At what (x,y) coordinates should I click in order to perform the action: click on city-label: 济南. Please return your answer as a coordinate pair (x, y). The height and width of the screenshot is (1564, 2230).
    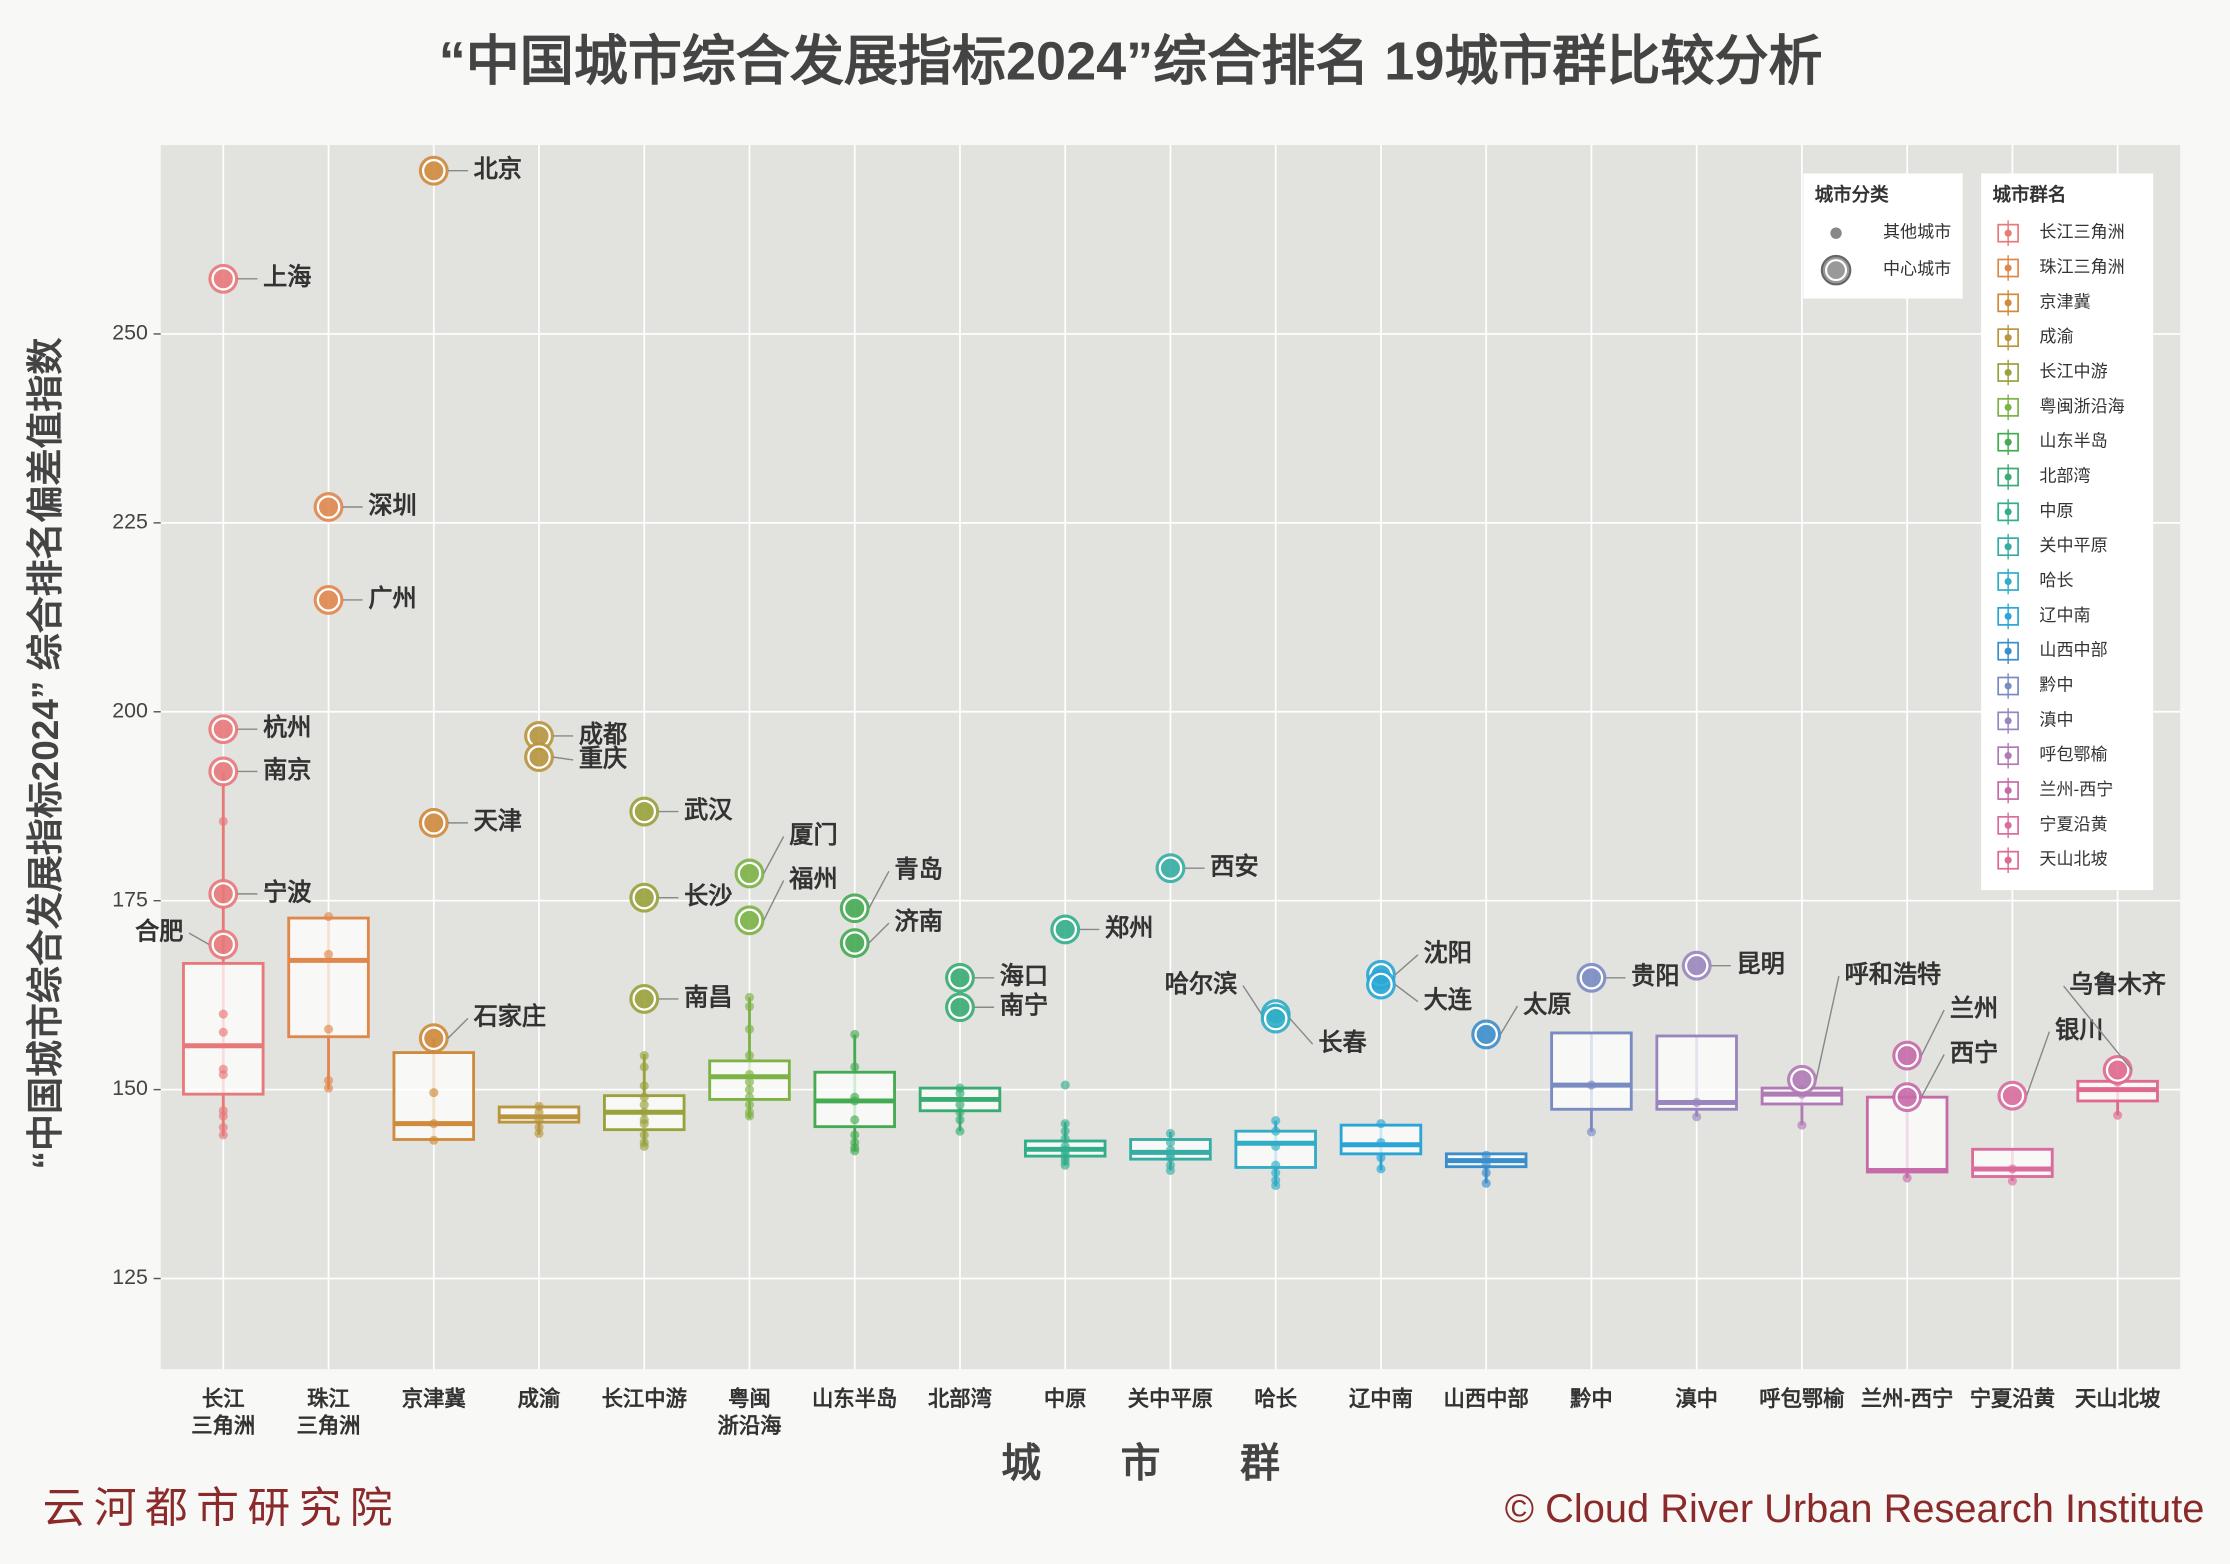
    Looking at the image, I should click on (919, 922).